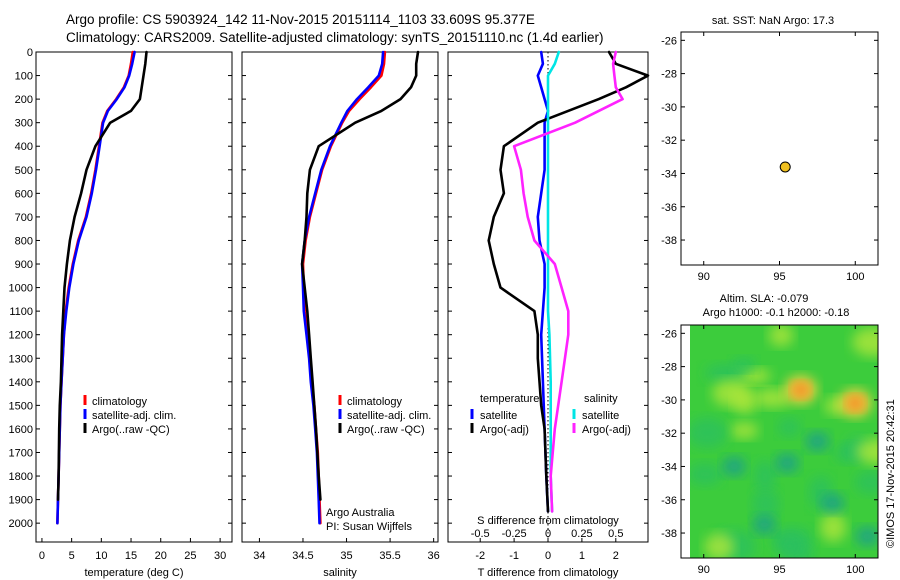 Image resolution: width=900 pixels, height=580 pixels. What do you see at coordinates (548, 573) in the screenshot?
I see `difference-xlabel: T difference from climatology` at bounding box center [548, 573].